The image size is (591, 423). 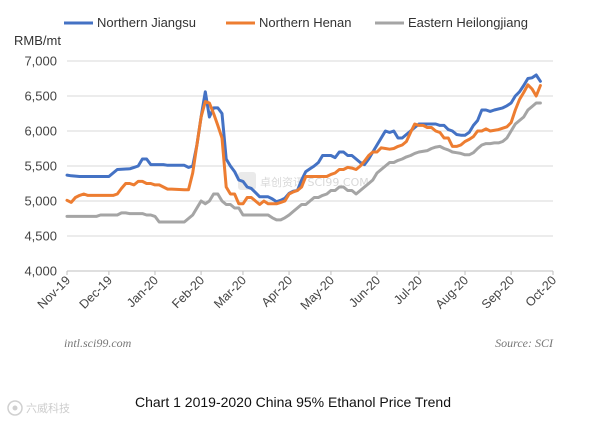 What do you see at coordinates (40, 271) in the screenshot?
I see `y-tick-label: 4,000` at bounding box center [40, 271].